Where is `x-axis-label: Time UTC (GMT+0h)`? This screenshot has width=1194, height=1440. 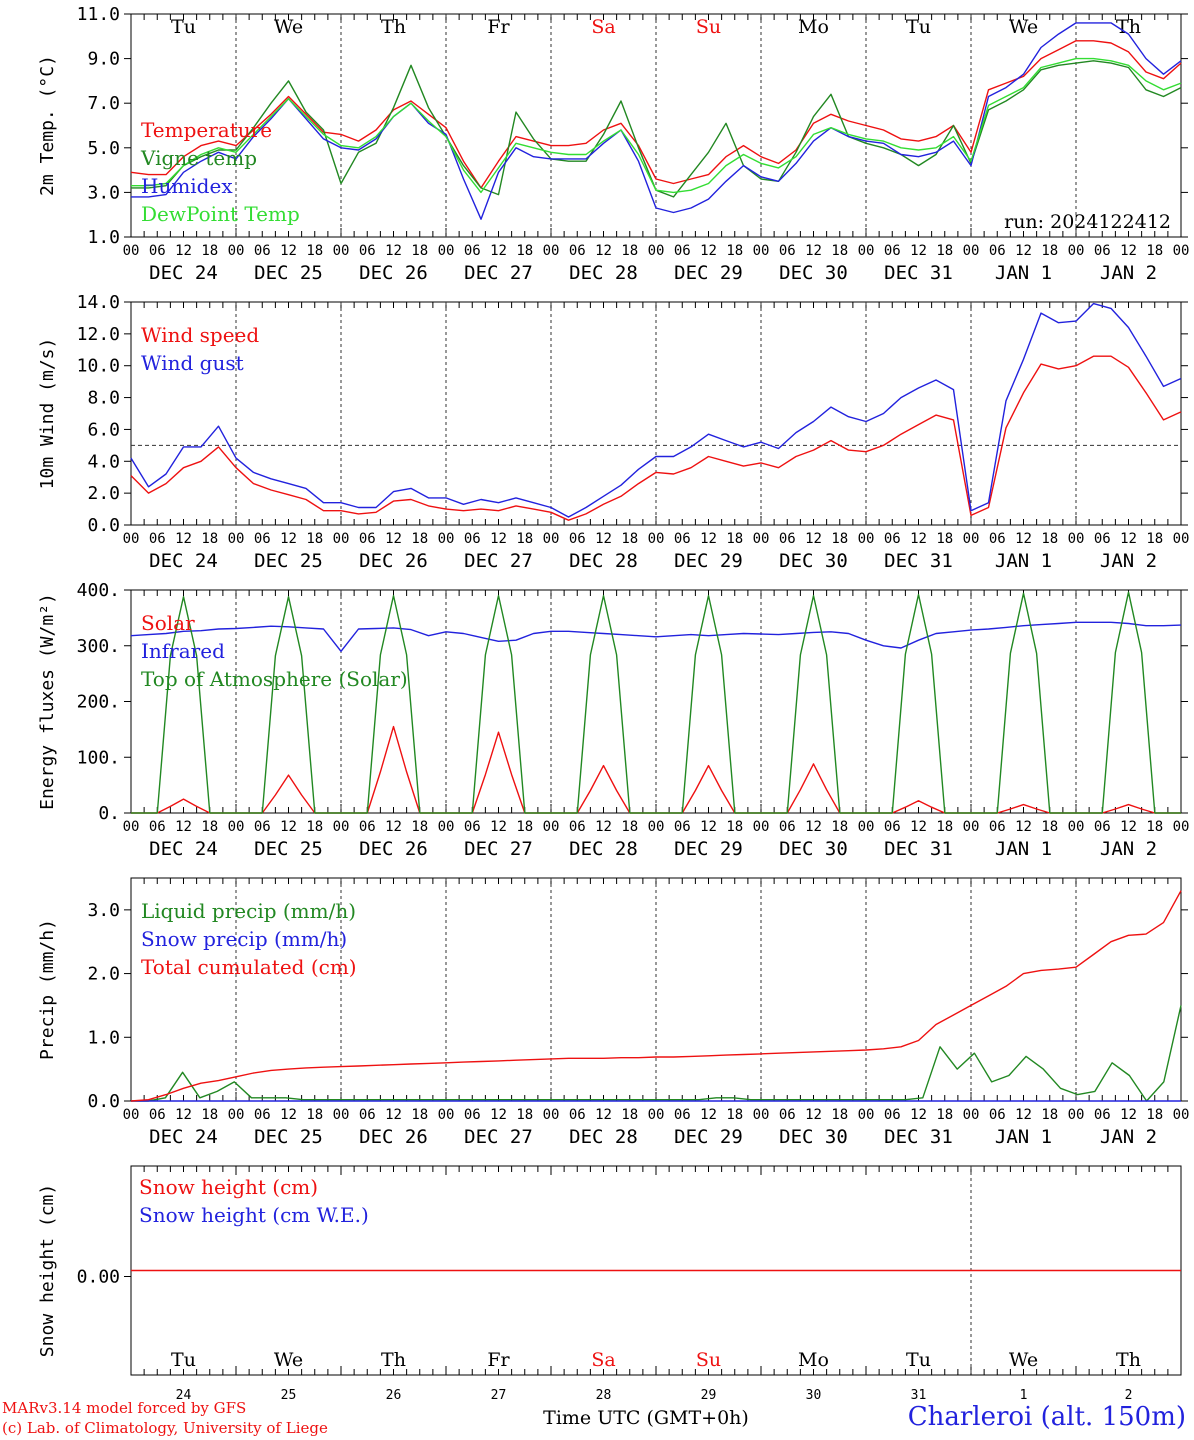 x-axis-label: Time UTC (GMT+0h) is located at coordinates (646, 1418).